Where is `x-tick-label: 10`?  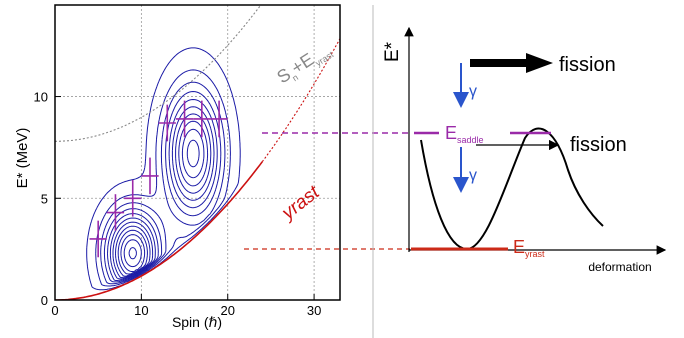 x-tick-label: 10 is located at coordinates (141, 310).